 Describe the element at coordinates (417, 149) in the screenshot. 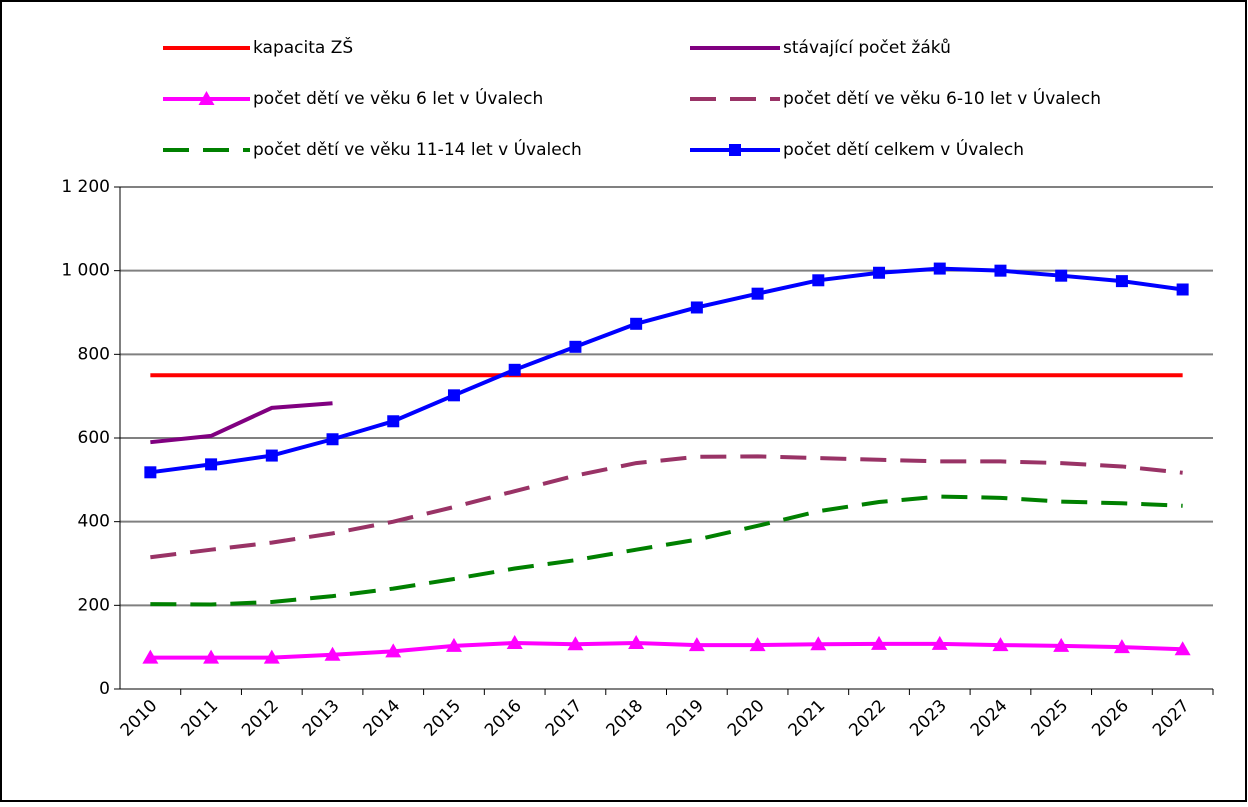

I see `legend-label: počet dětí ve věku 11-14 let v Úvalech` at that location.